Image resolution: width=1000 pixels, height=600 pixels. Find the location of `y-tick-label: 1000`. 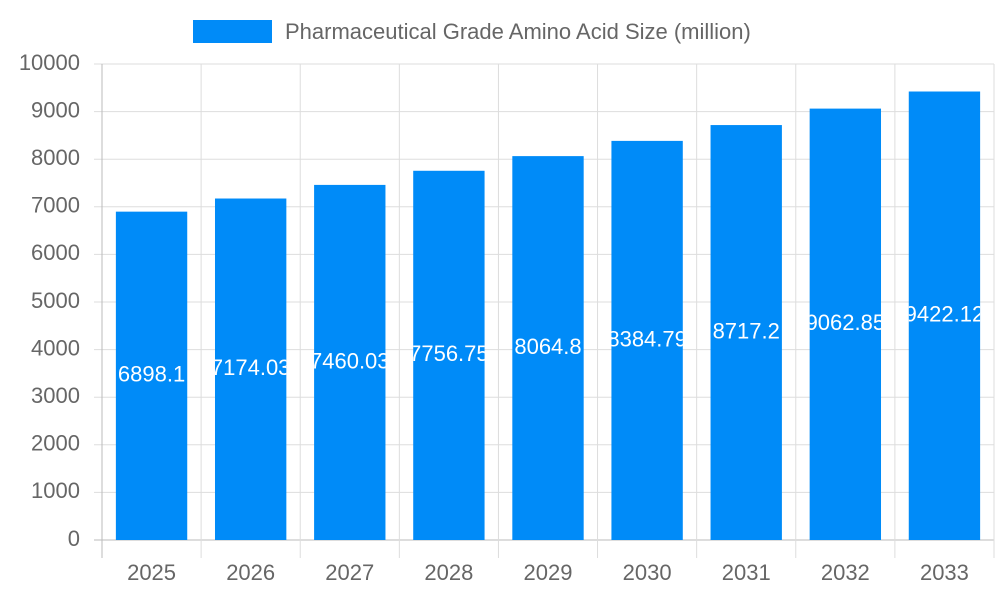

y-tick-label: 1000 is located at coordinates (55, 490).